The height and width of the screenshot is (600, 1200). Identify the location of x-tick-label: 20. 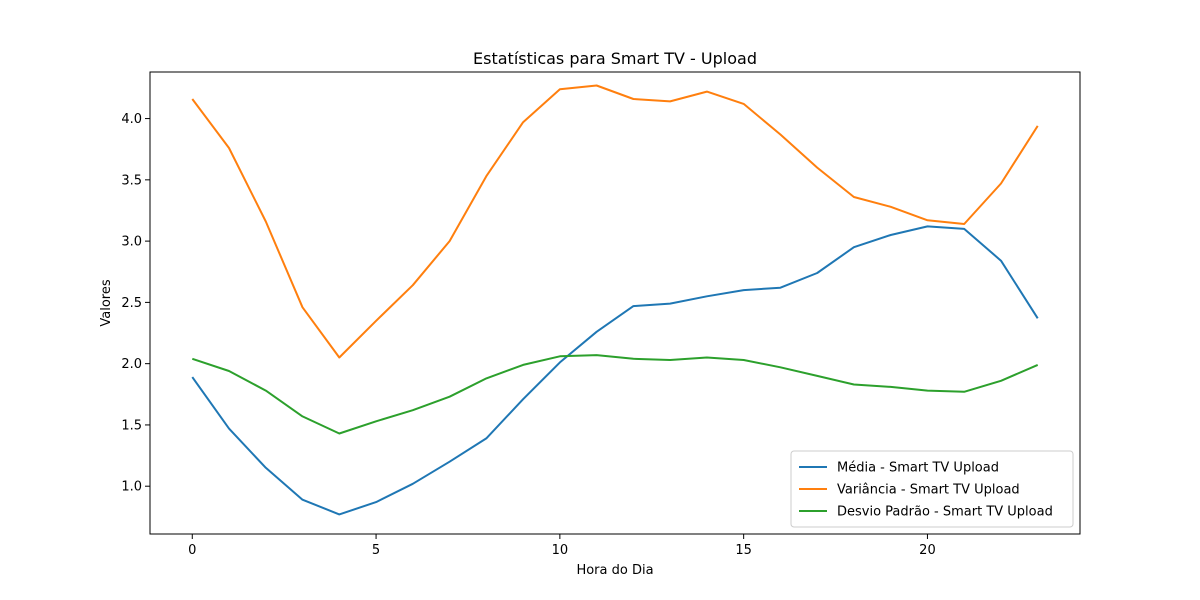
(927, 550).